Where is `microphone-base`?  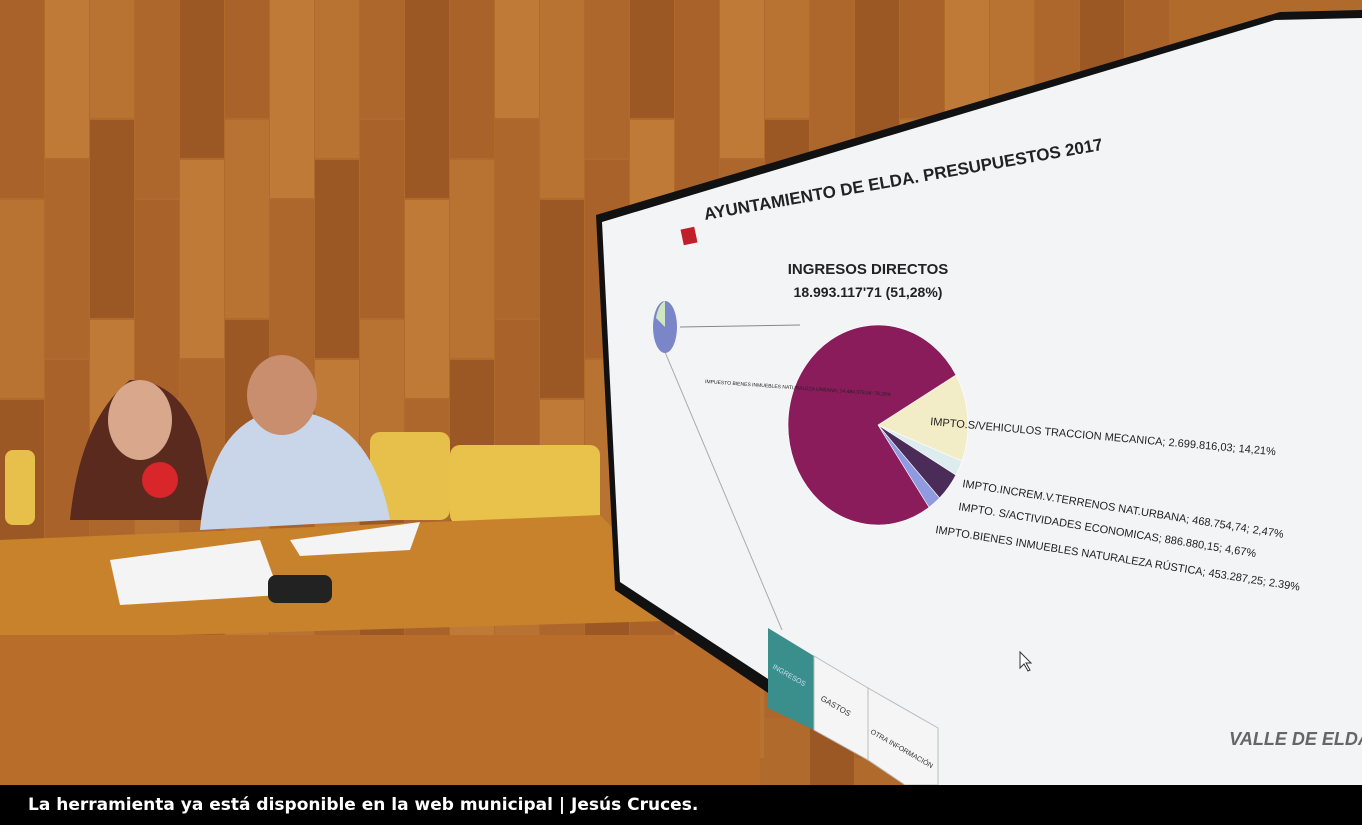
microphone-base is located at coordinates (300, 589).